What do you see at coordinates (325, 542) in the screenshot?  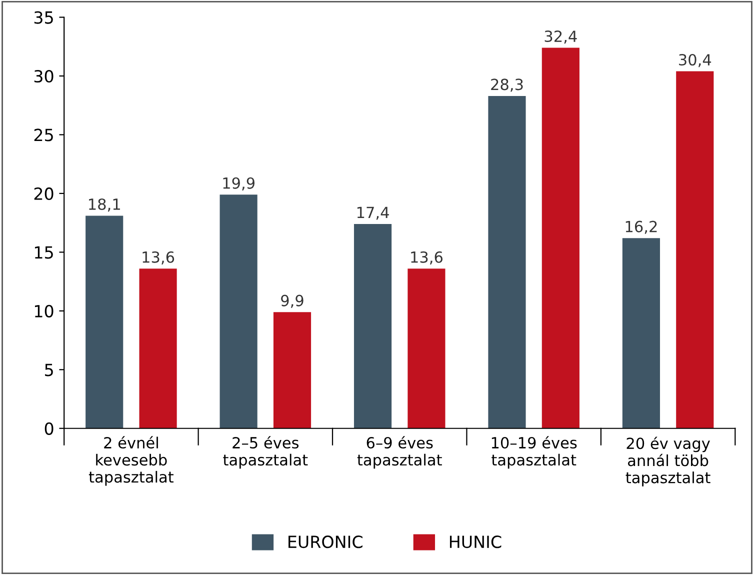 I see `legend-label: EURONIC` at bounding box center [325, 542].